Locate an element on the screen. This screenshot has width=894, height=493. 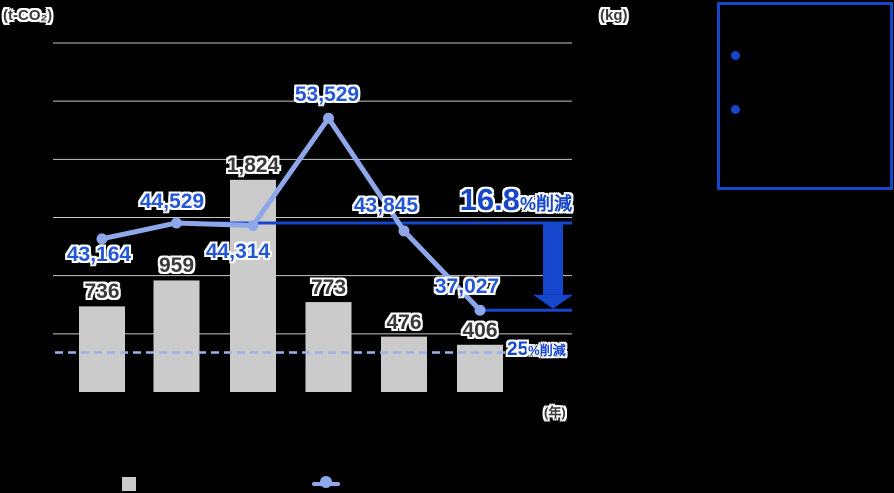
info-box is located at coordinates (805, 96).